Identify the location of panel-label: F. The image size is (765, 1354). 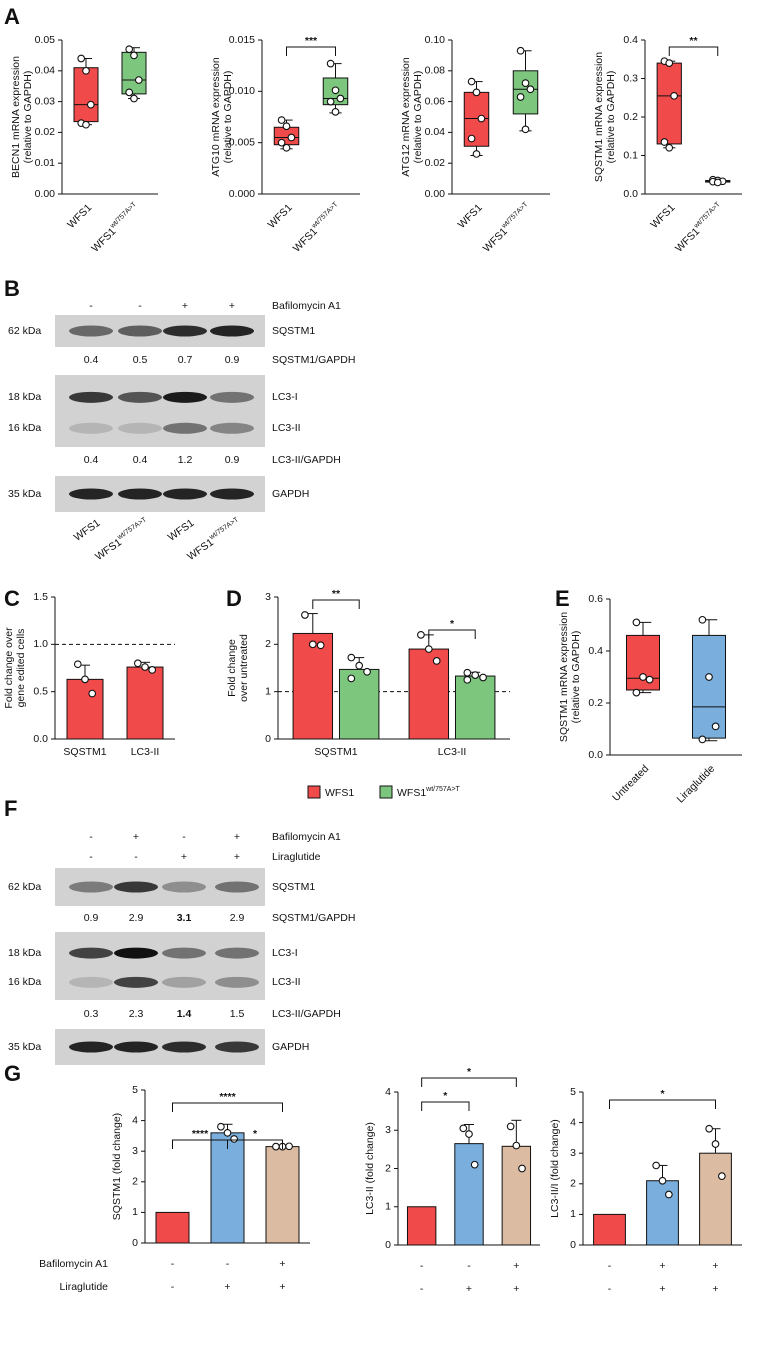
(10, 808).